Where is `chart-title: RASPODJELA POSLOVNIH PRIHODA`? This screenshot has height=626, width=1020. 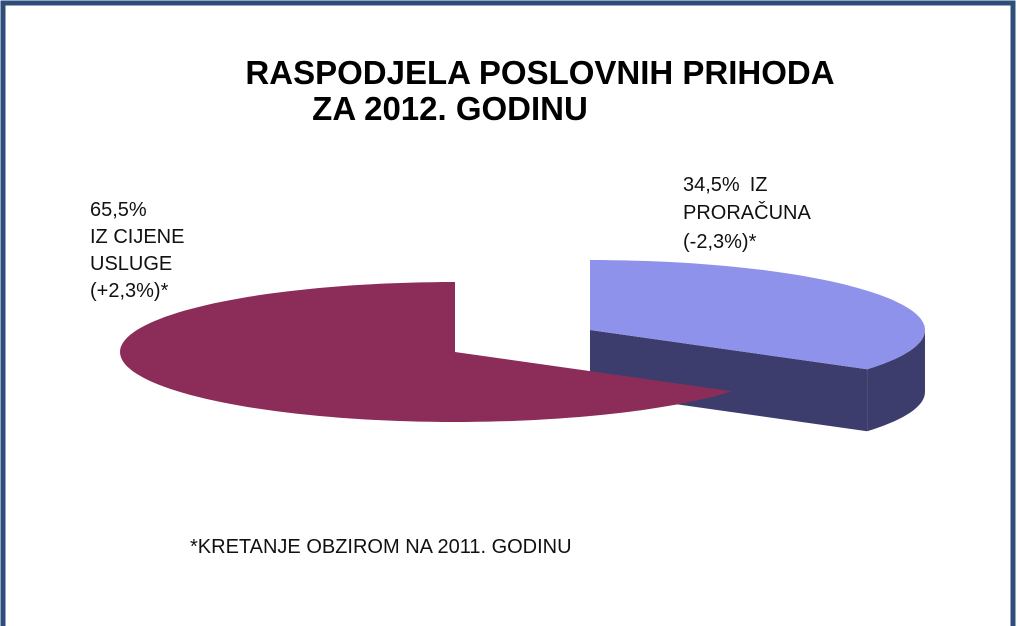
chart-title: RASPODJELA POSLOVNIH PRIHODA is located at coordinates (539, 72).